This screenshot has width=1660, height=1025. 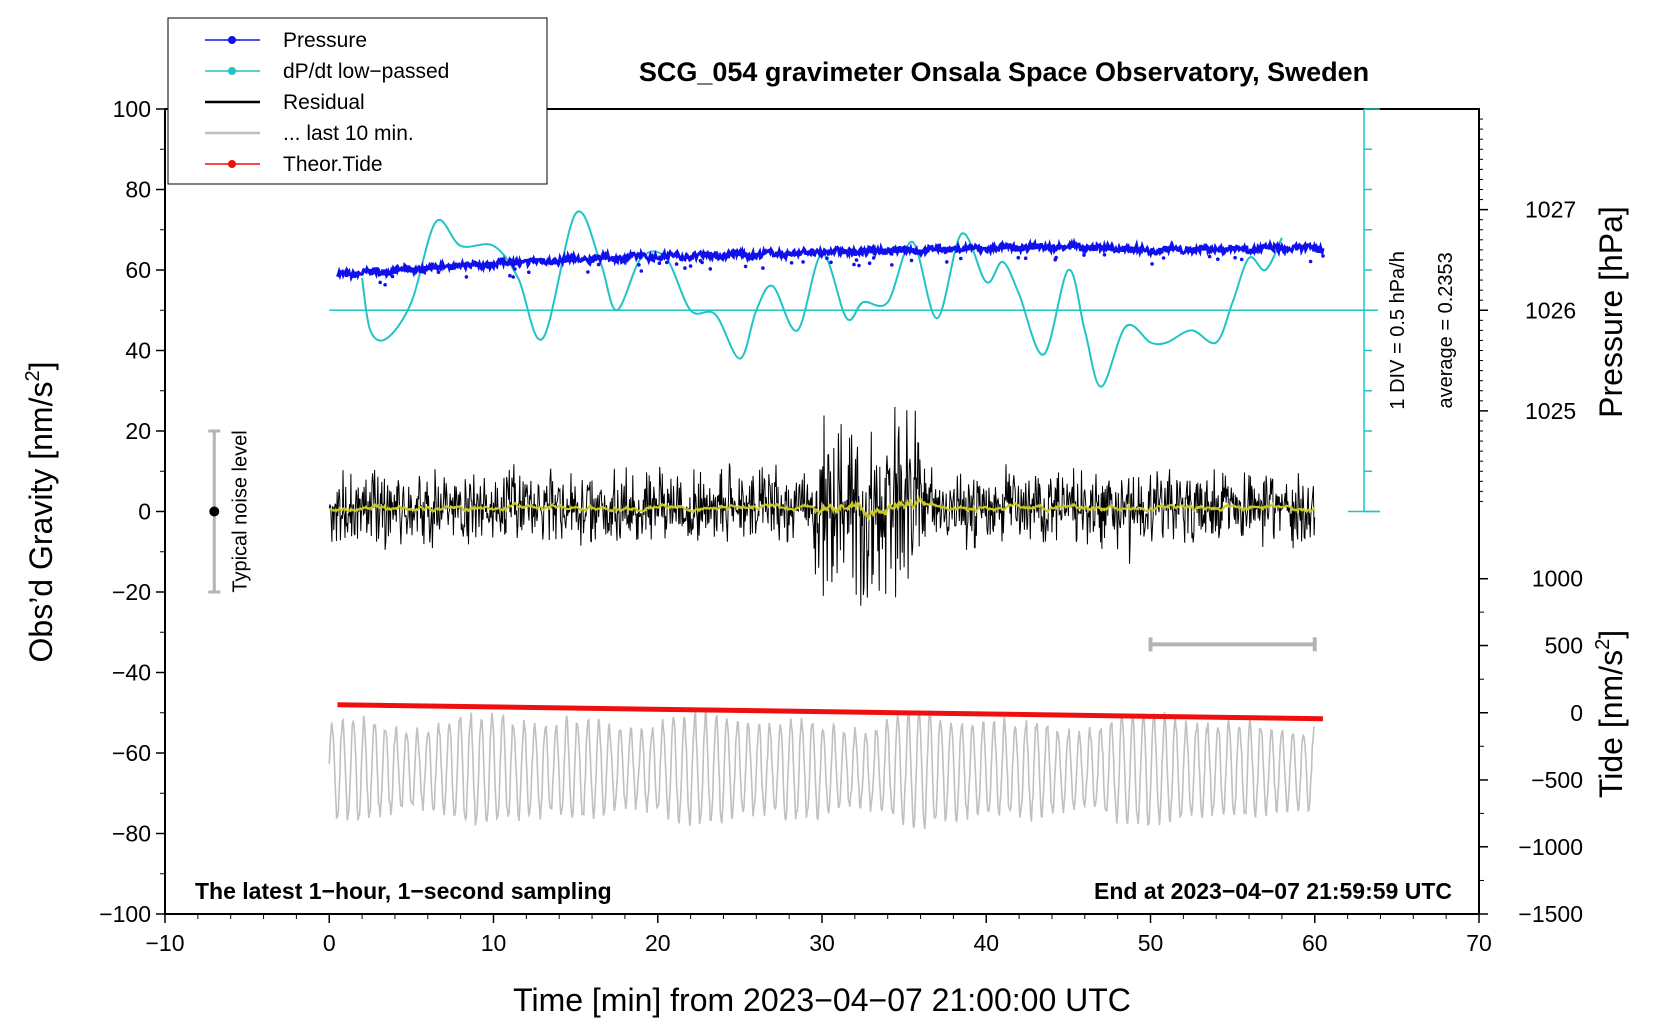 I want to click on y-tick-label: 80, so click(x=138, y=190).